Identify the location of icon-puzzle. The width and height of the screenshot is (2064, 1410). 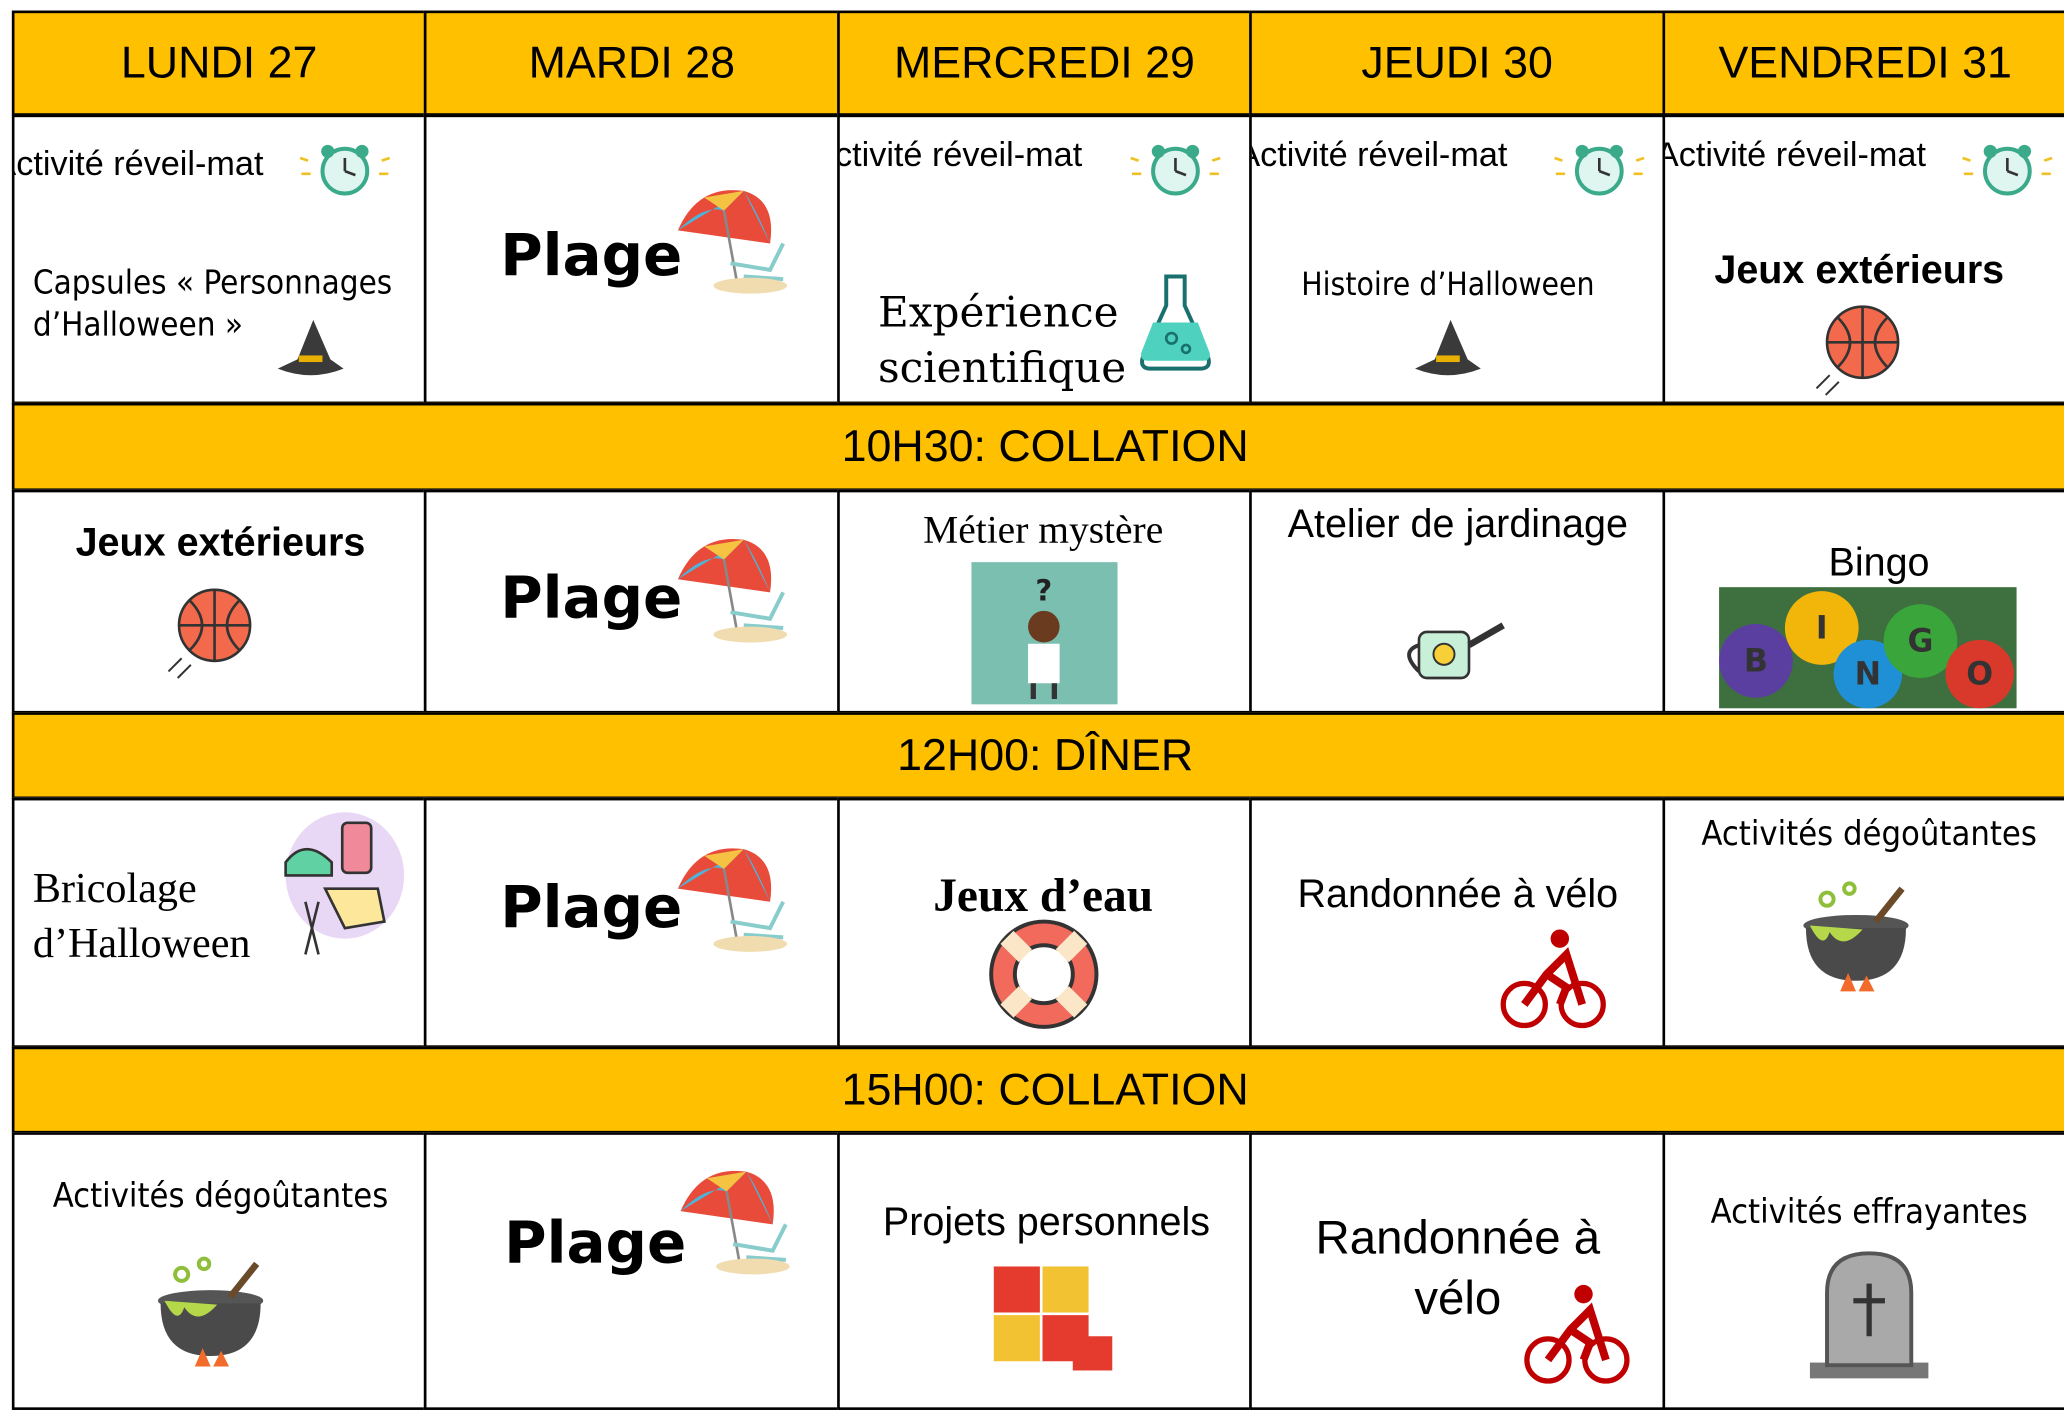
(1053, 1318).